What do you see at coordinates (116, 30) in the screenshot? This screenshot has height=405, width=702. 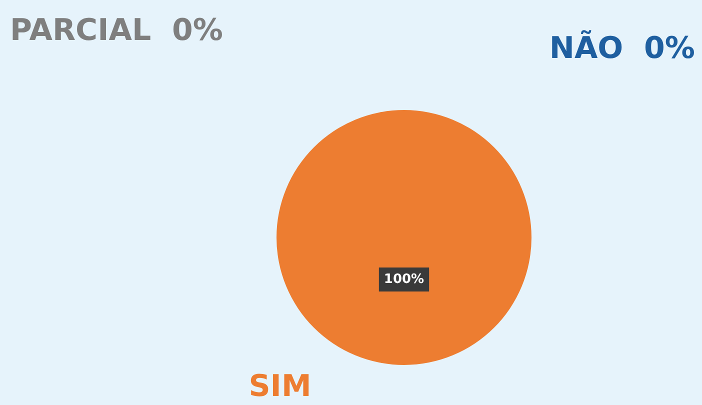 I see `category-label: PARCIAL 0%` at bounding box center [116, 30].